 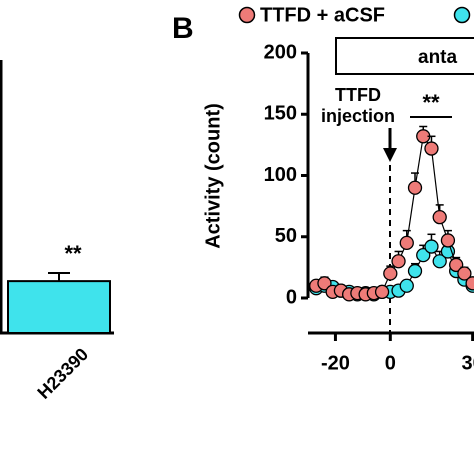 I want to click on bar-annotation: **, so click(x=73, y=253).